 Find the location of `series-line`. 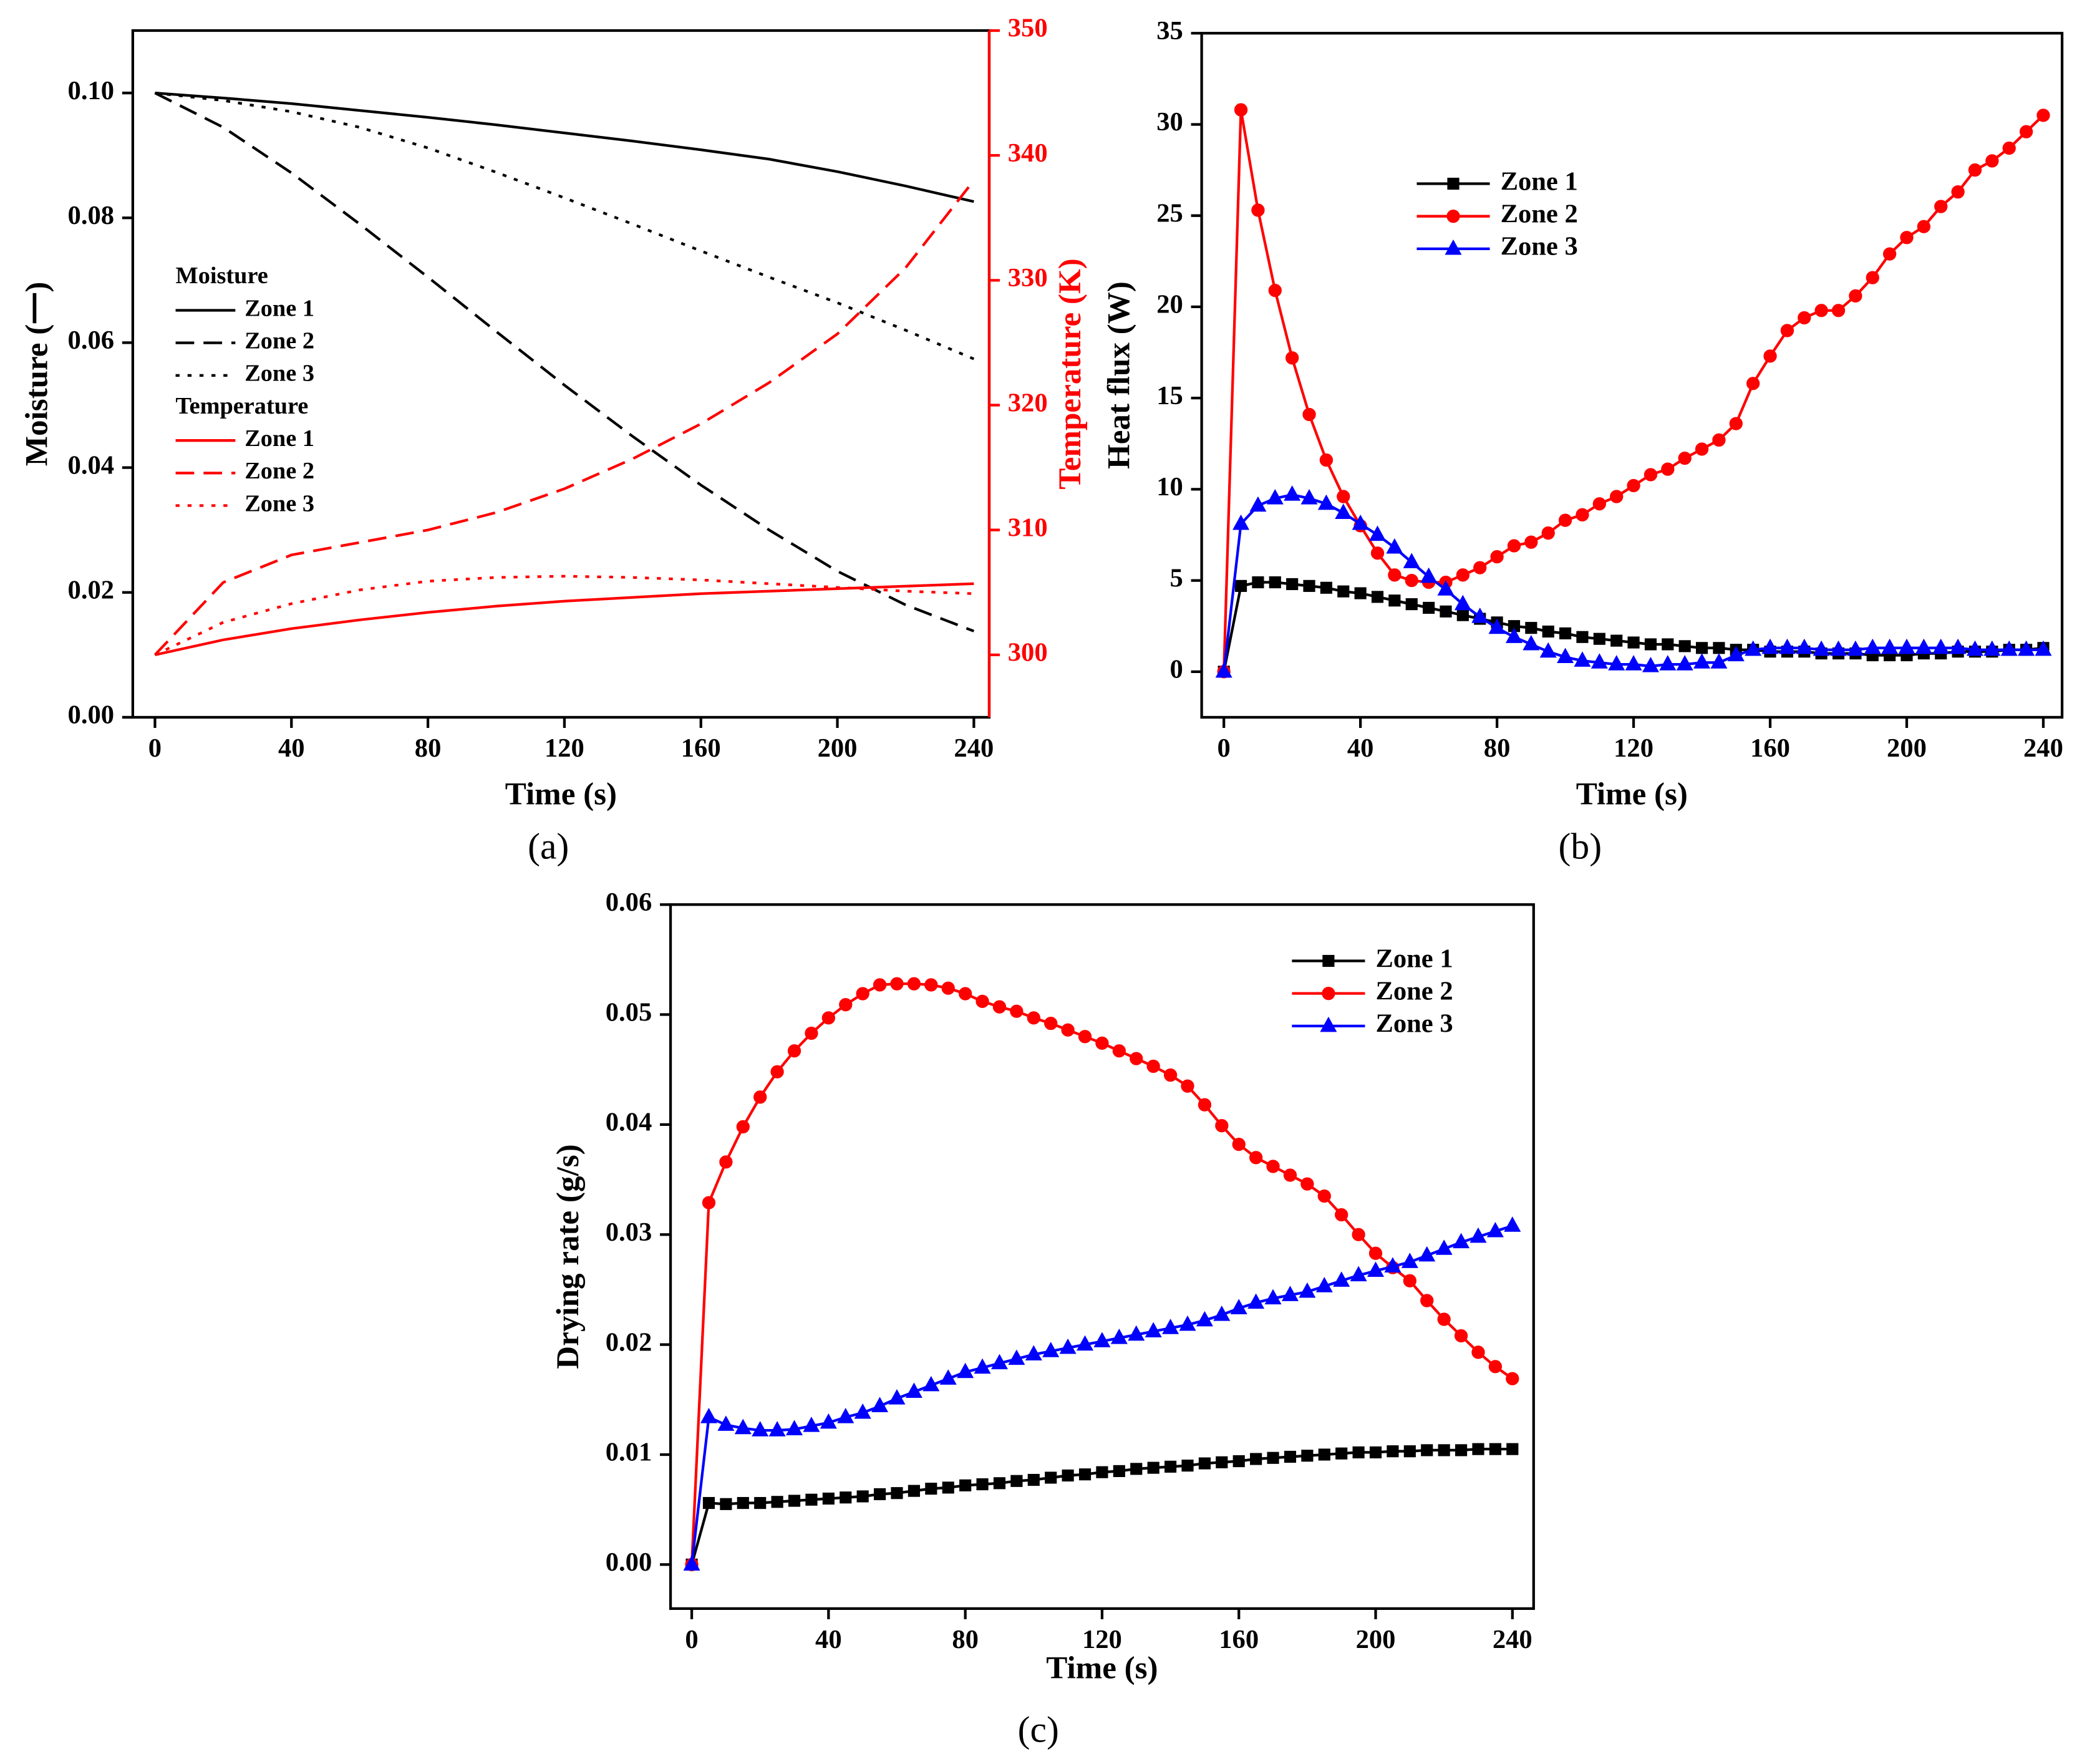

series-line is located at coordinates (564, 619).